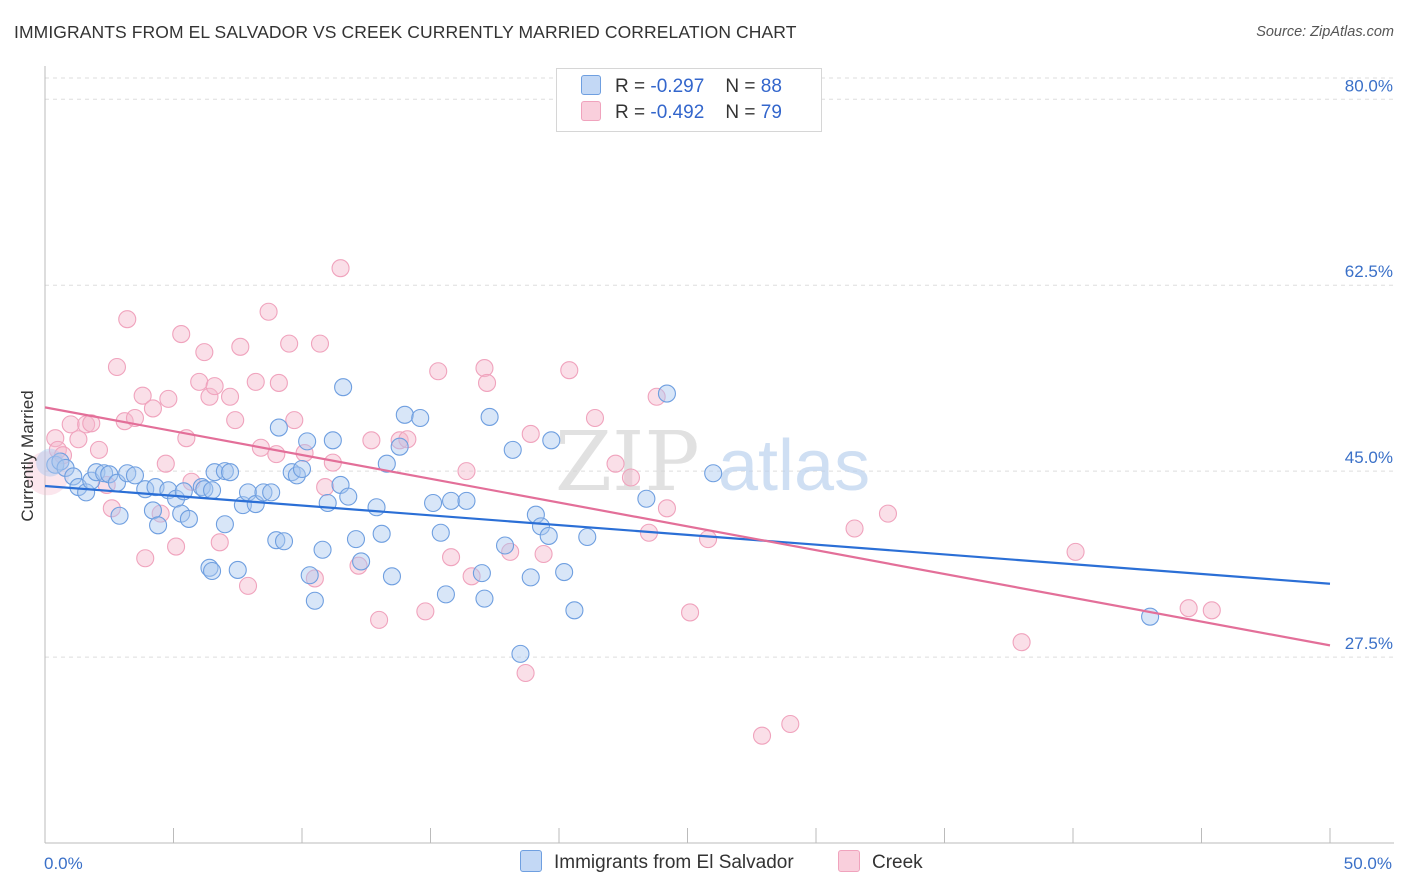  What do you see at coordinates (771, 112) in the screenshot?
I see `legend-n-value: 79` at bounding box center [771, 112].